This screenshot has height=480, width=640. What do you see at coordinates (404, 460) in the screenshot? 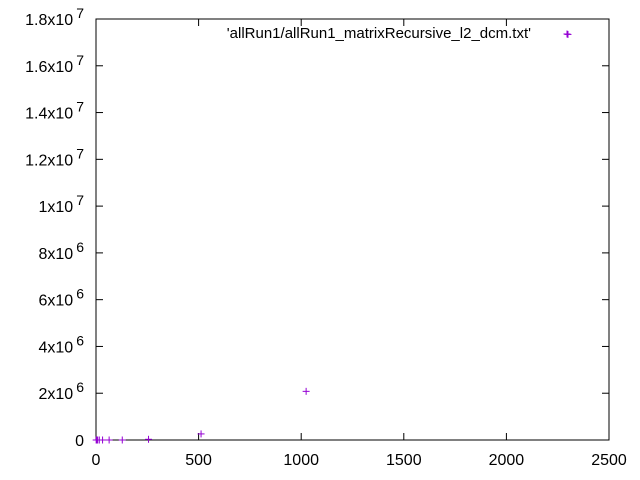
I see `x-tick-label: 1500` at bounding box center [404, 460].